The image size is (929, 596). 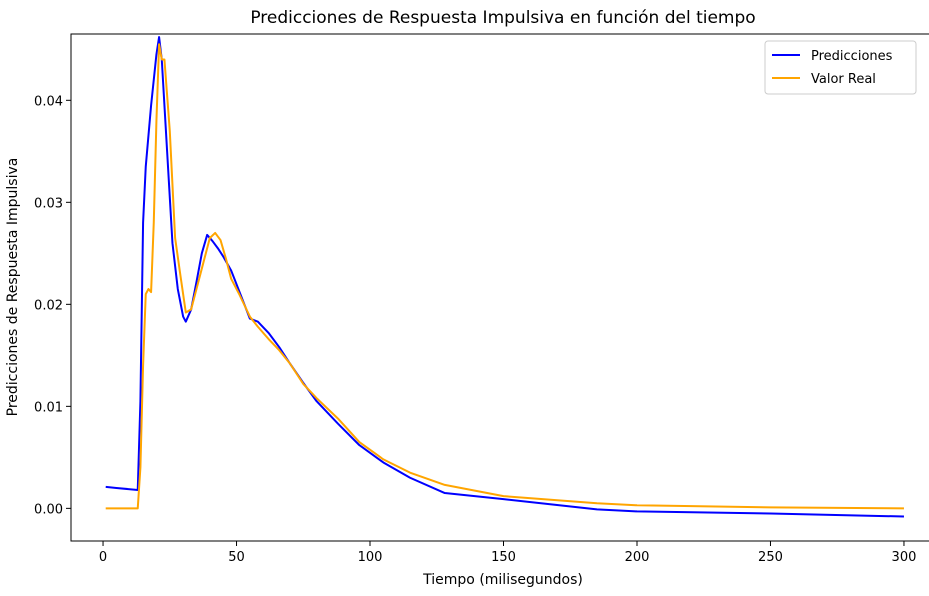 I want to click on x-tick-label: 50, so click(x=236, y=557).